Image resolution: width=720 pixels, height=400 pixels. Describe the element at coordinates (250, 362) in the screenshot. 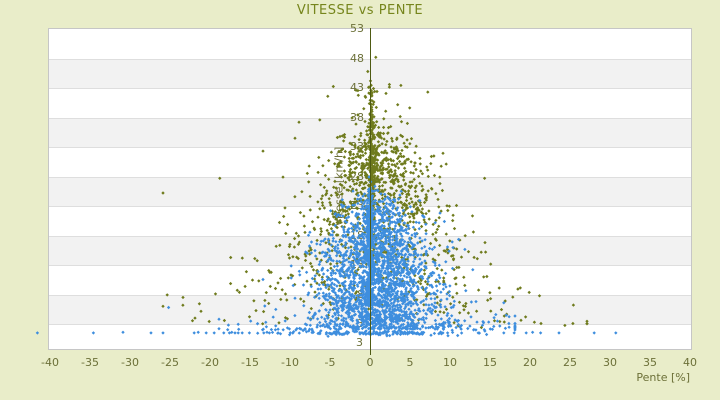

I see `x-tick-label: -15` at that location.